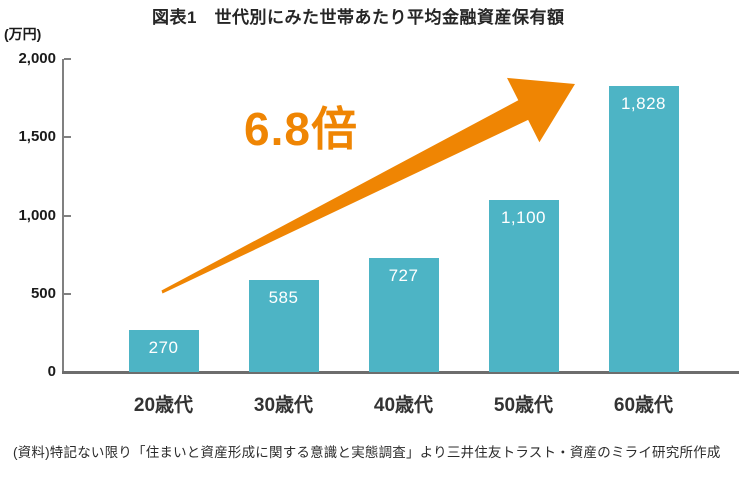 The image size is (750, 483). What do you see at coordinates (643, 103) in the screenshot?
I see `bar-value-label: 1,828` at bounding box center [643, 103].